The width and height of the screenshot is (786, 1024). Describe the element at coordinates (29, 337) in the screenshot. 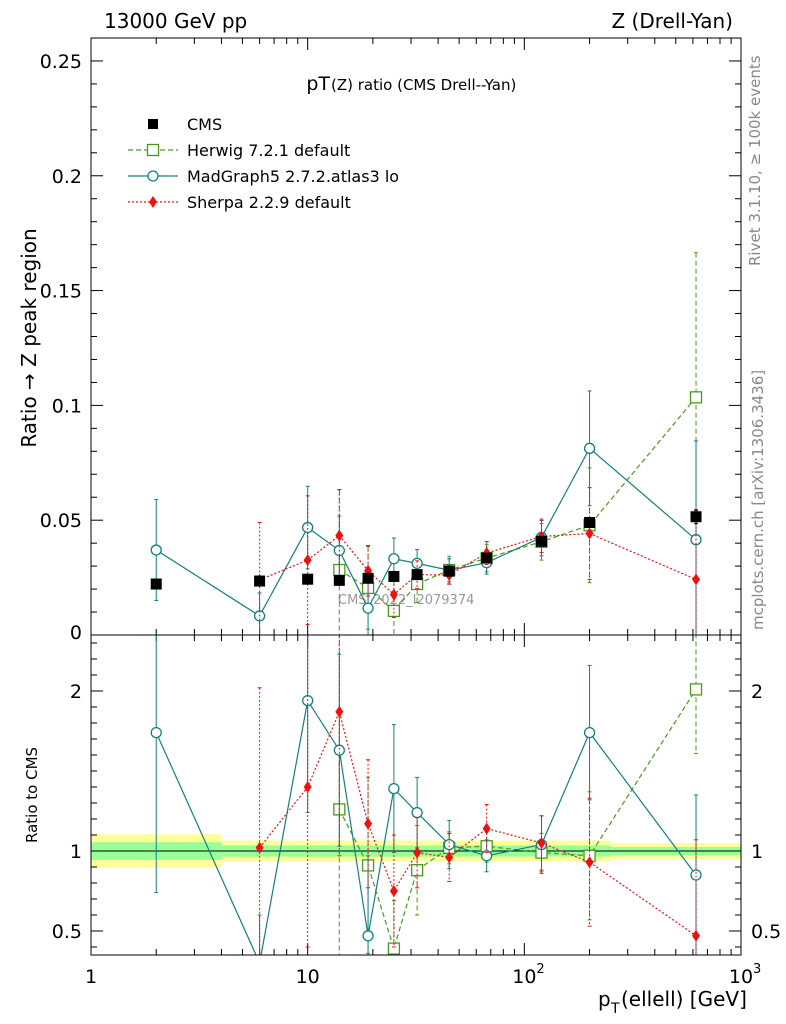

I see `main-y-axis-label: Ratio → Z peak region` at that location.